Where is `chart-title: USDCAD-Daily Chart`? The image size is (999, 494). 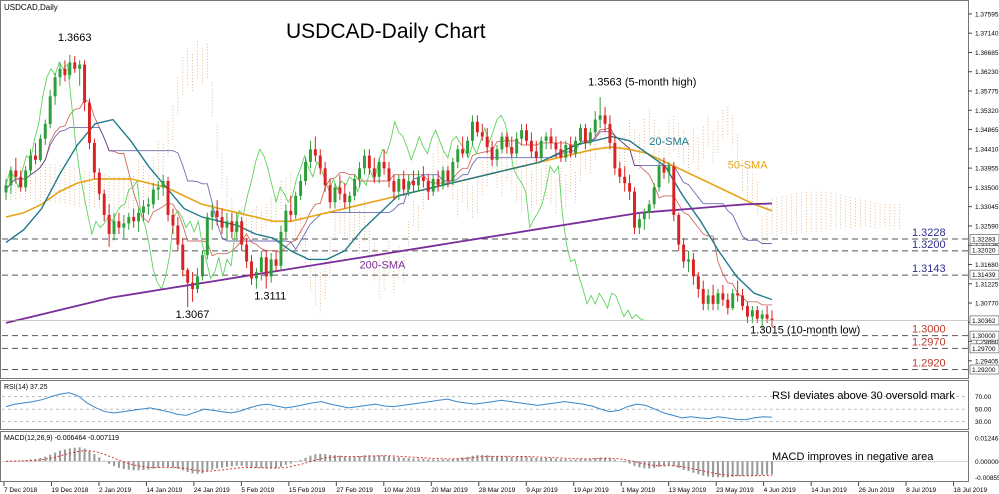
chart-title: USDCAD-Daily Chart is located at coordinates (386, 31).